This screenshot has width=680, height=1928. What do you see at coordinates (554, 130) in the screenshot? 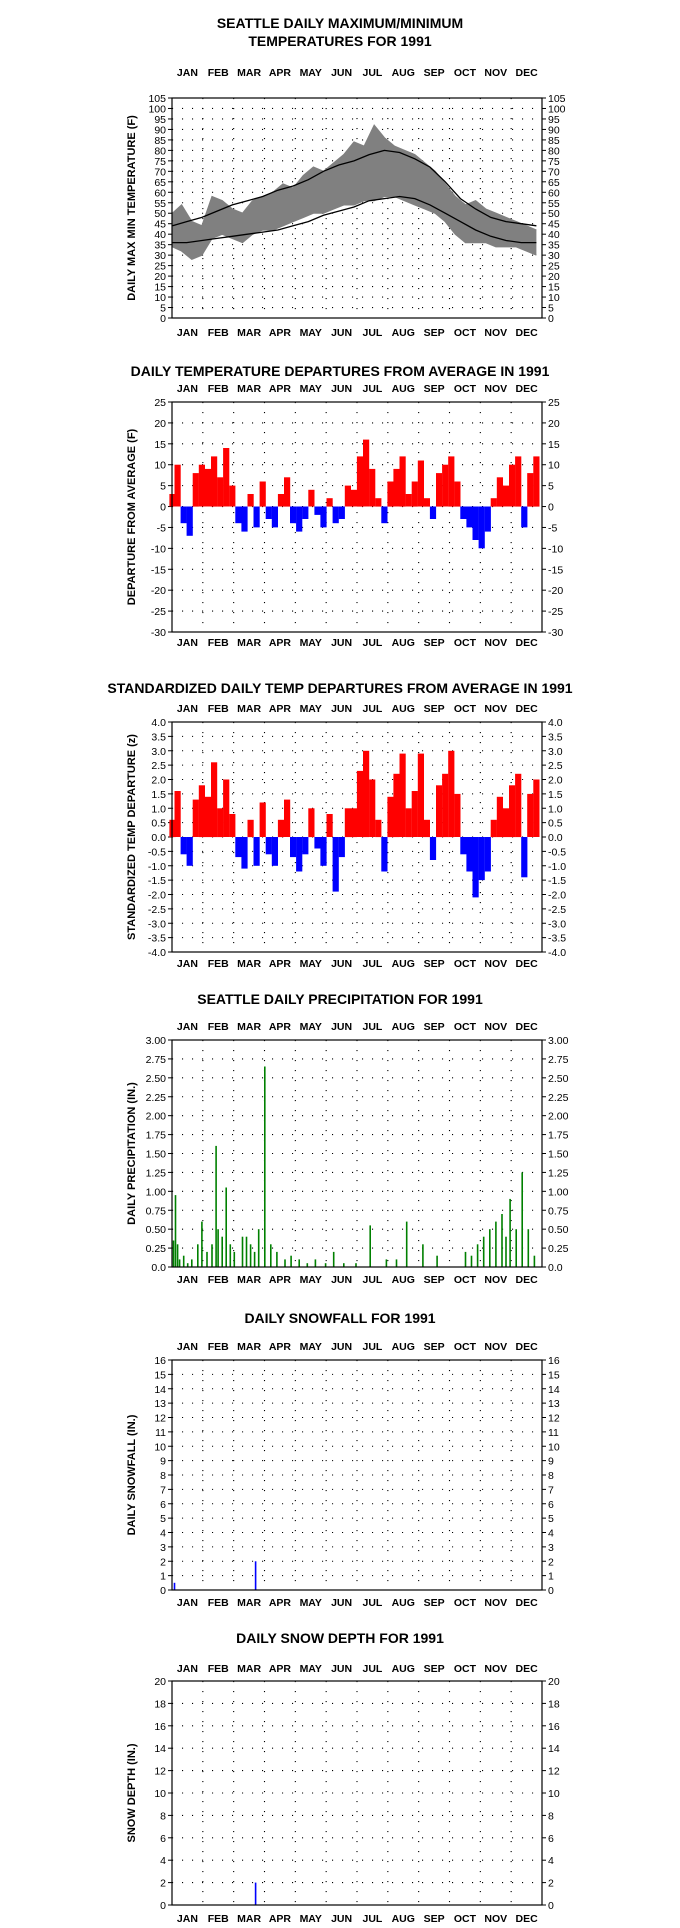
I see `y-tick-right: 90` at bounding box center [554, 130].